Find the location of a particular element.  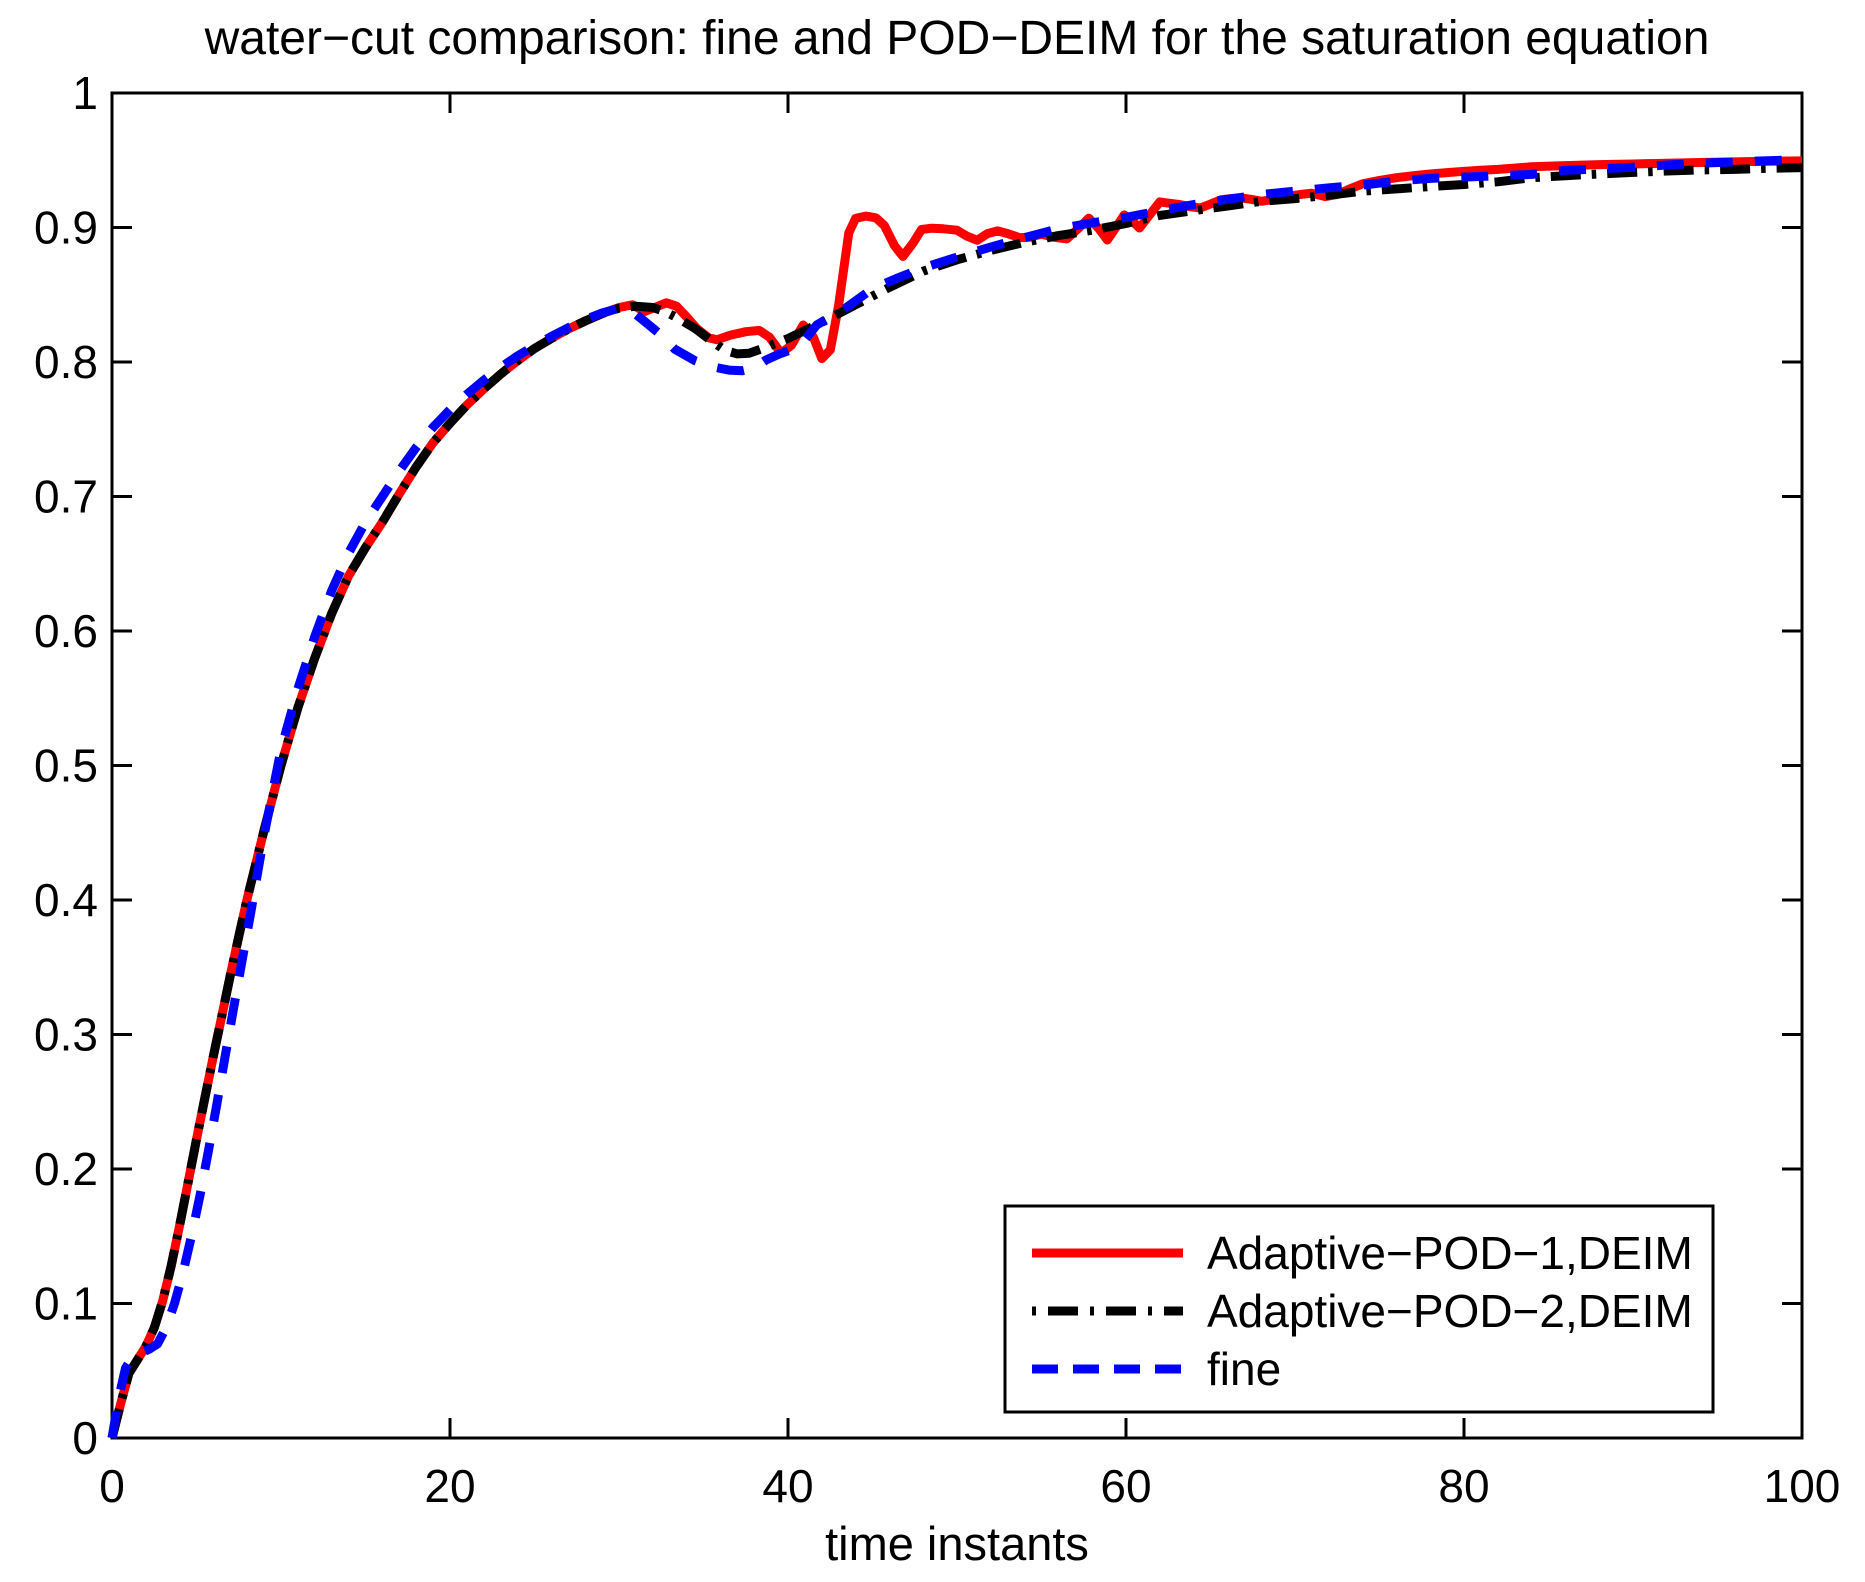

x-tick-label: 40 is located at coordinates (787, 1486).